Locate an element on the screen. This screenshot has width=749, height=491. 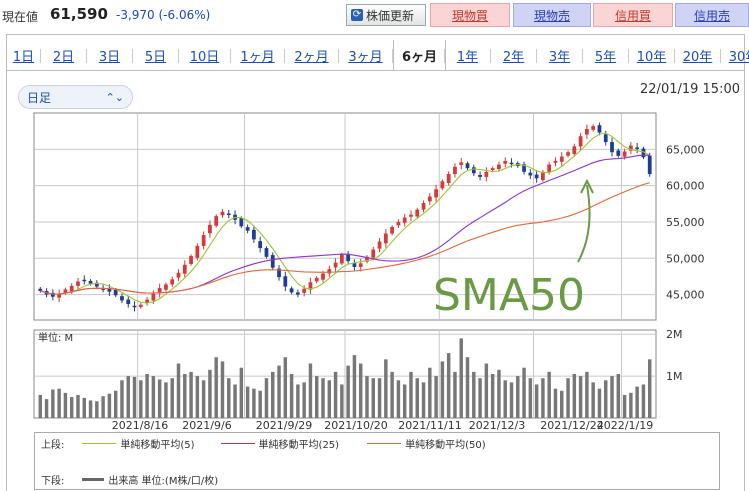
tab-1: 2日 is located at coordinates (63, 57).